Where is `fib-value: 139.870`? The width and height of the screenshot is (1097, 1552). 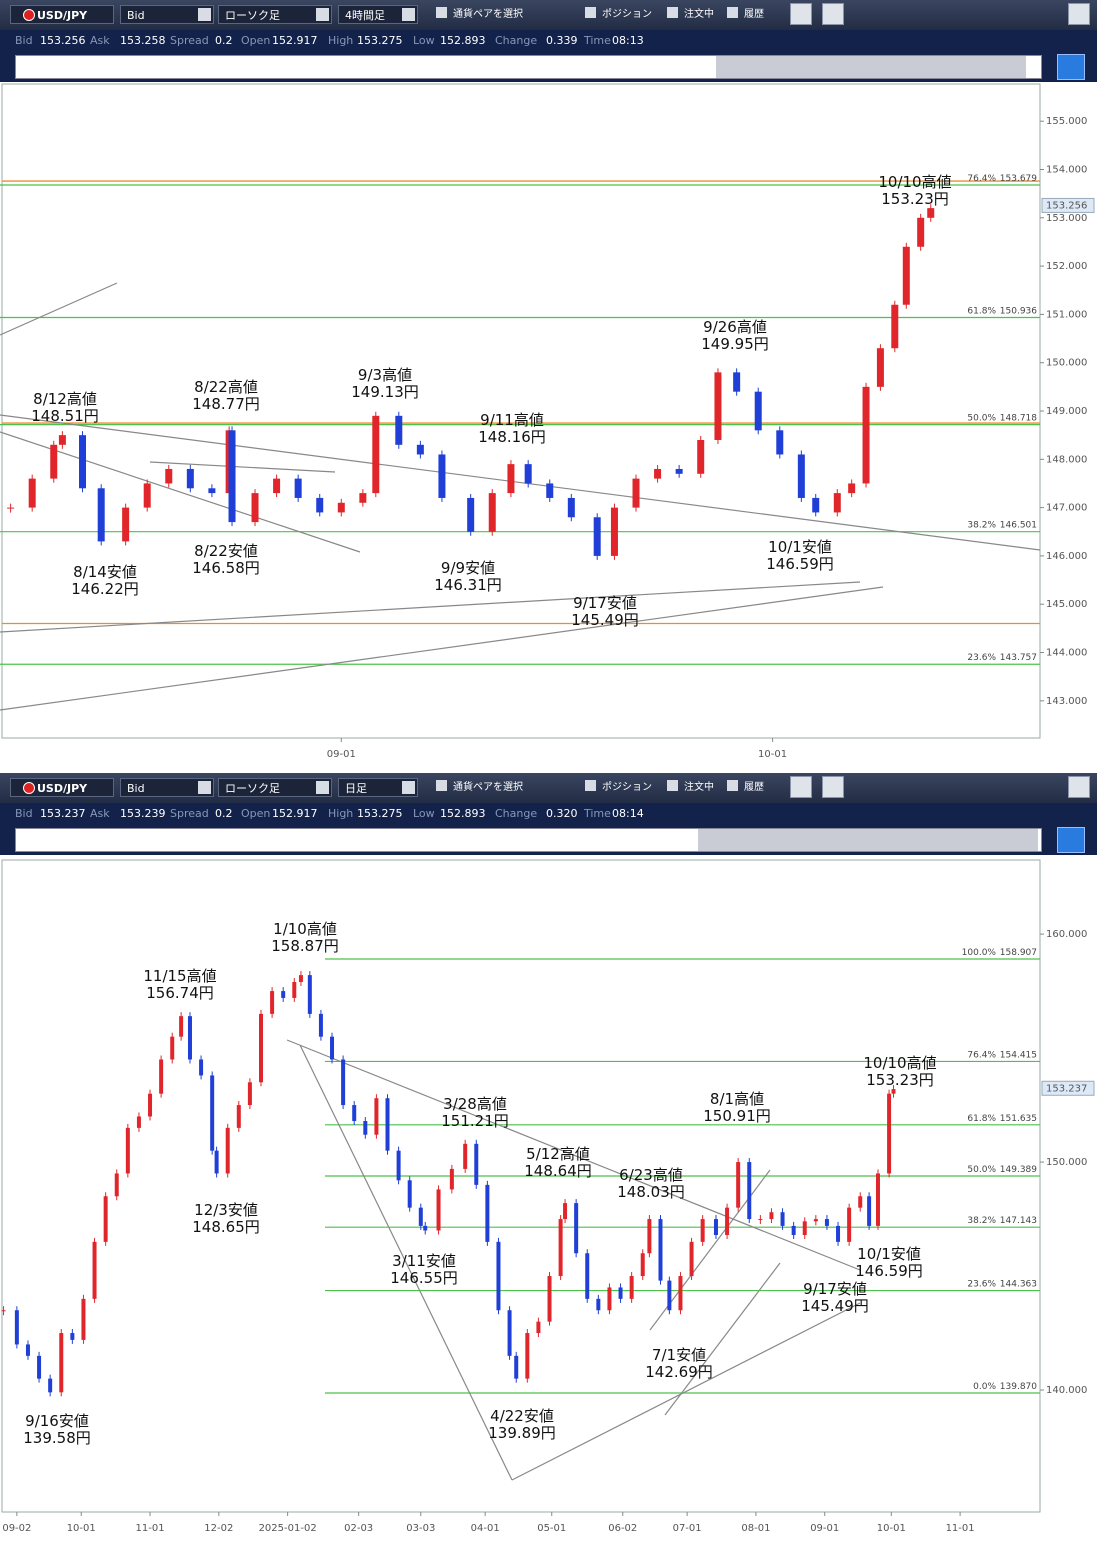 fib-value: 139.870 is located at coordinates (1018, 1387).